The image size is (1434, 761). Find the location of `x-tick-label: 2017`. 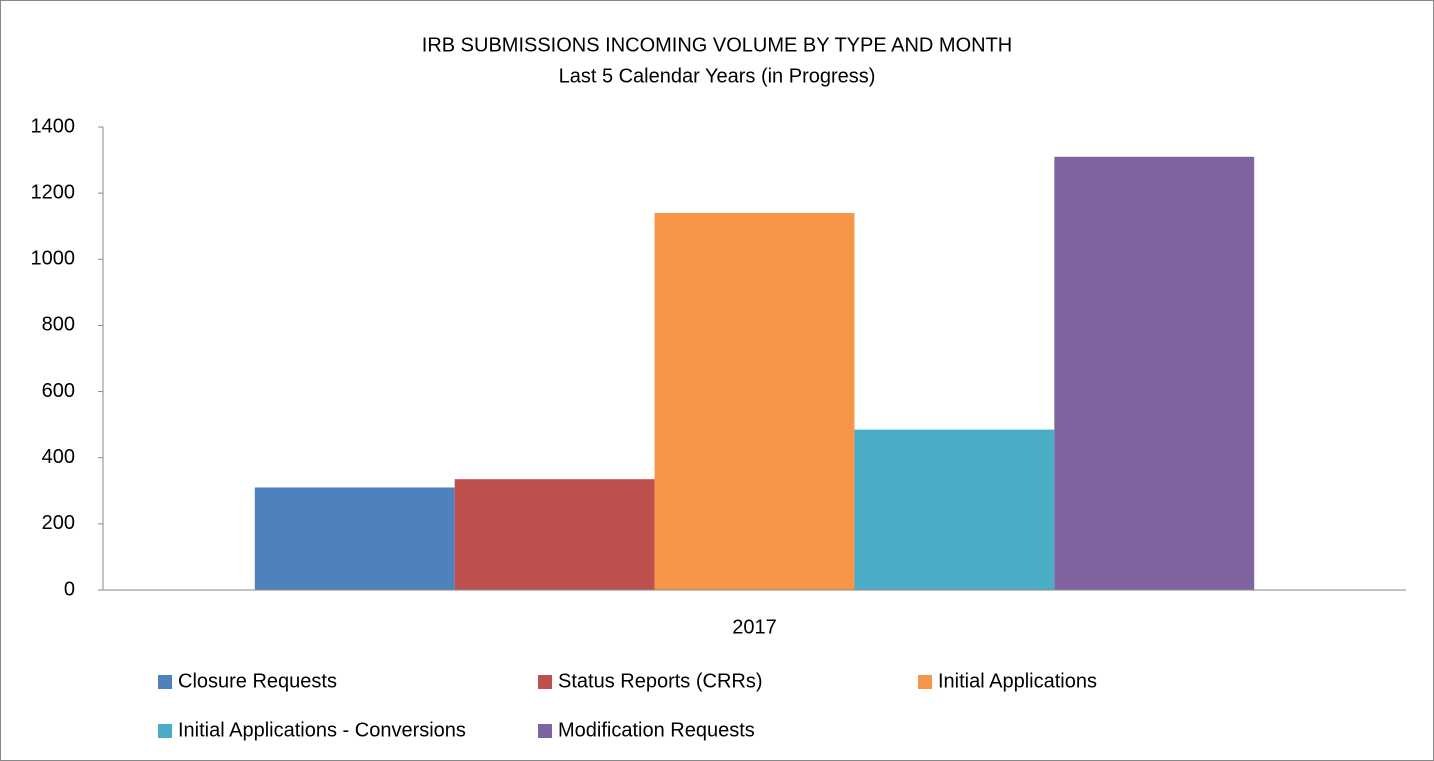

x-tick-label: 2017 is located at coordinates (754, 627).